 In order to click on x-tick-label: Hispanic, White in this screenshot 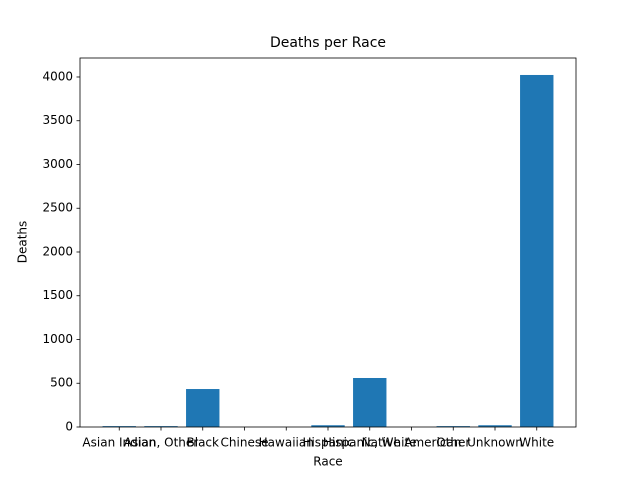, I will do `click(370, 443)`.